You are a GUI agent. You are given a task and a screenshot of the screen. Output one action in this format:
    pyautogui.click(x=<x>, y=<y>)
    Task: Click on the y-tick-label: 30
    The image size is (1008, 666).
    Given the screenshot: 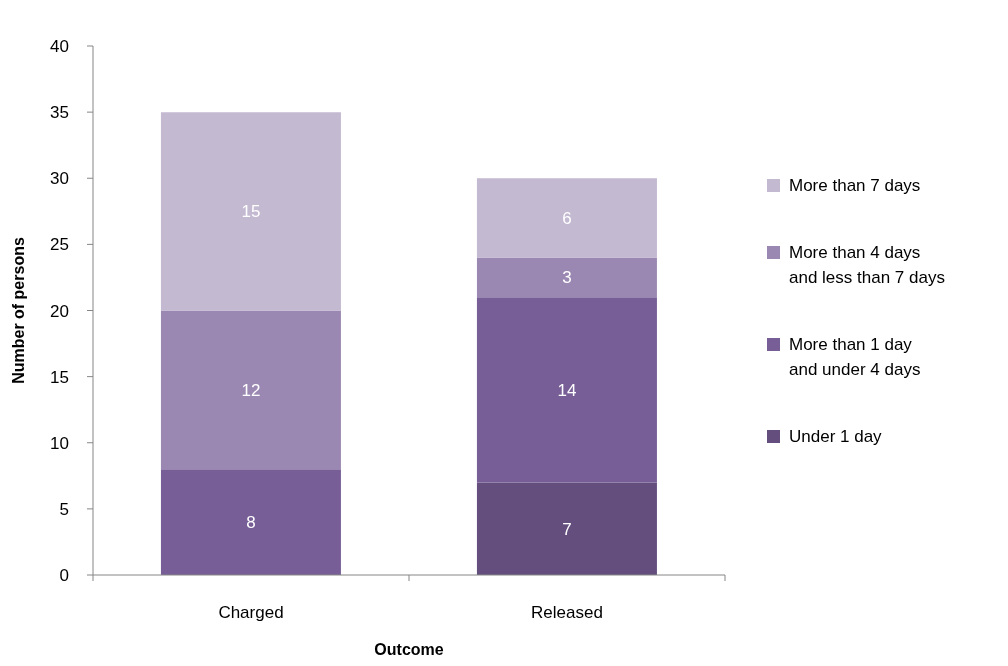 What is the action you would take?
    pyautogui.click(x=59, y=179)
    